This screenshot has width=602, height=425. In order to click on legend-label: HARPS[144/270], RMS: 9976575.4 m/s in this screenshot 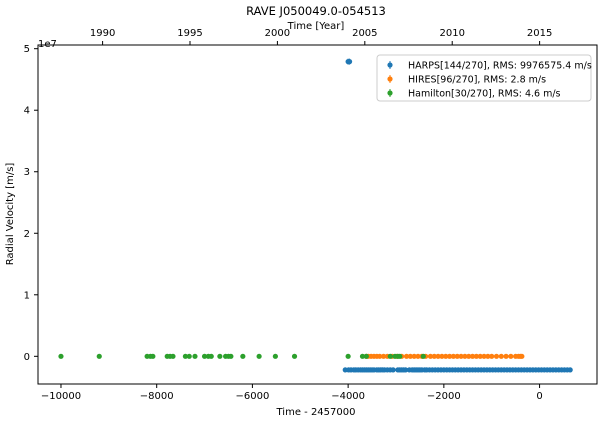, I will do `click(500, 66)`.